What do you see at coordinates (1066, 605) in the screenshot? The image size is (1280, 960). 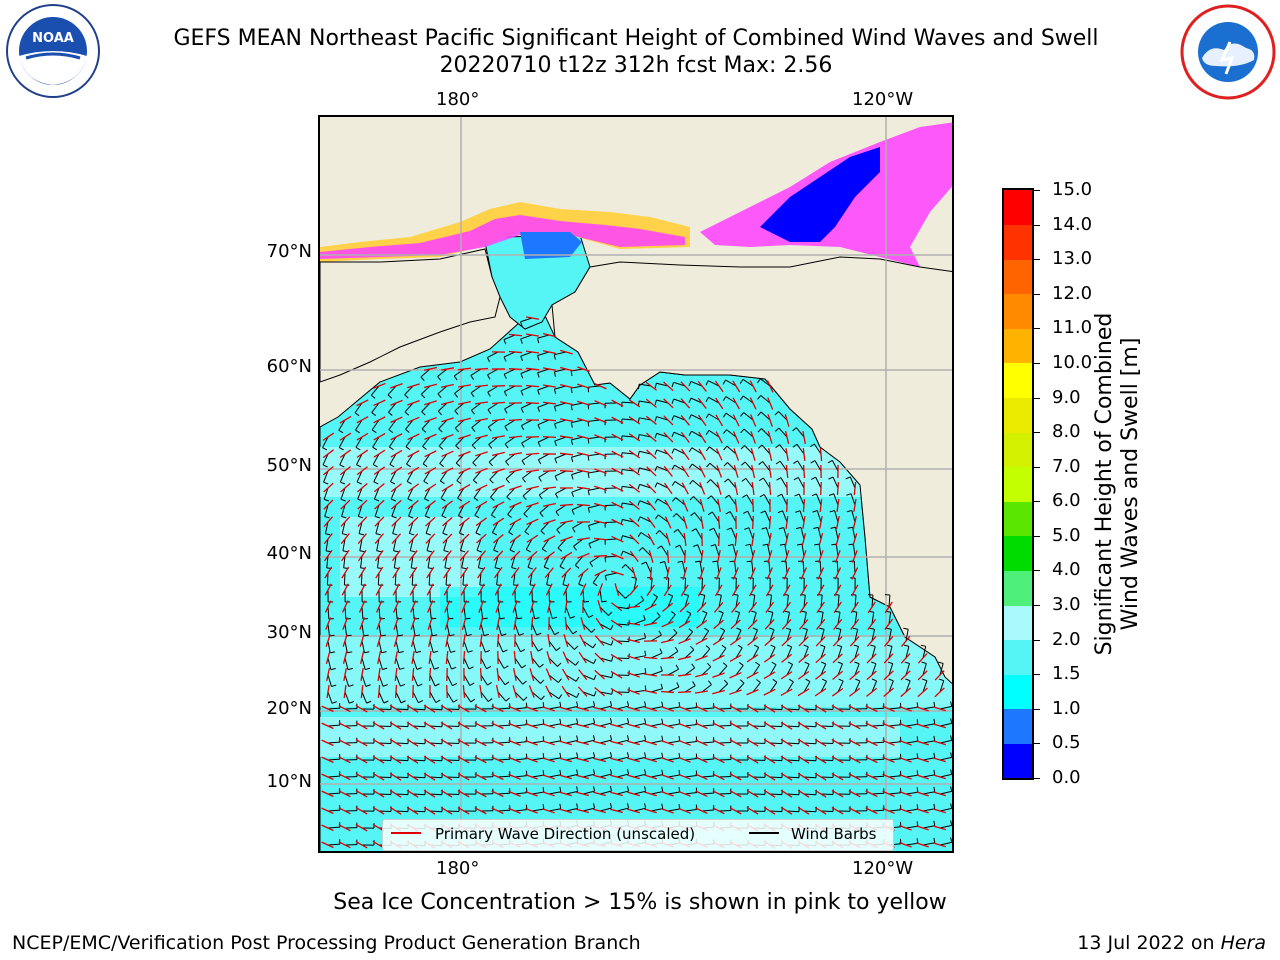 I see `colorbar-label: 3.0` at bounding box center [1066, 605].